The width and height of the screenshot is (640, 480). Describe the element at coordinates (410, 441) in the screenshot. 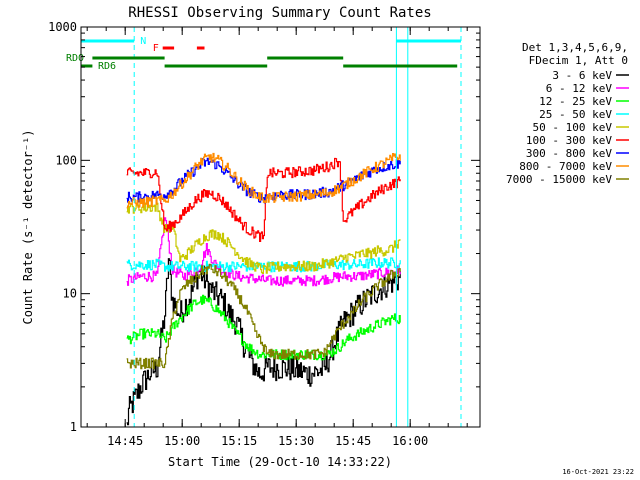

I see `x-tick-label-5: 16:00` at that location.